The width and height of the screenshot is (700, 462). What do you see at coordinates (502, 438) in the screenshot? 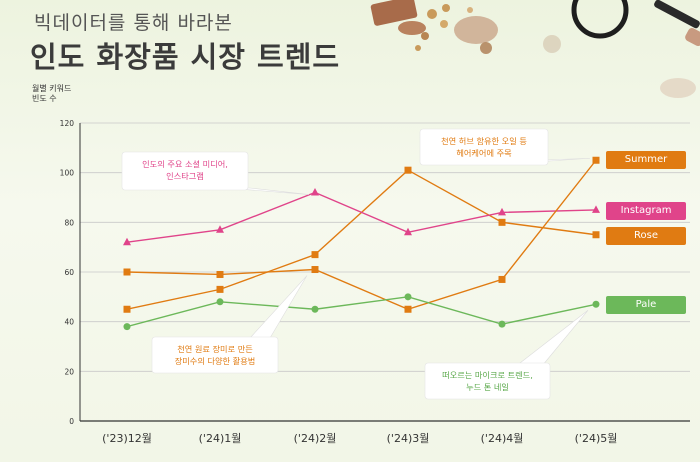
I see `x-tick-label: ('24)4월` at bounding box center [502, 438].